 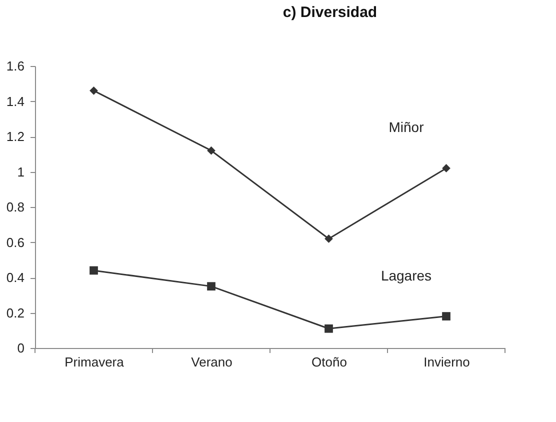 I want to click on y-tick-label: 1, so click(x=20, y=172).